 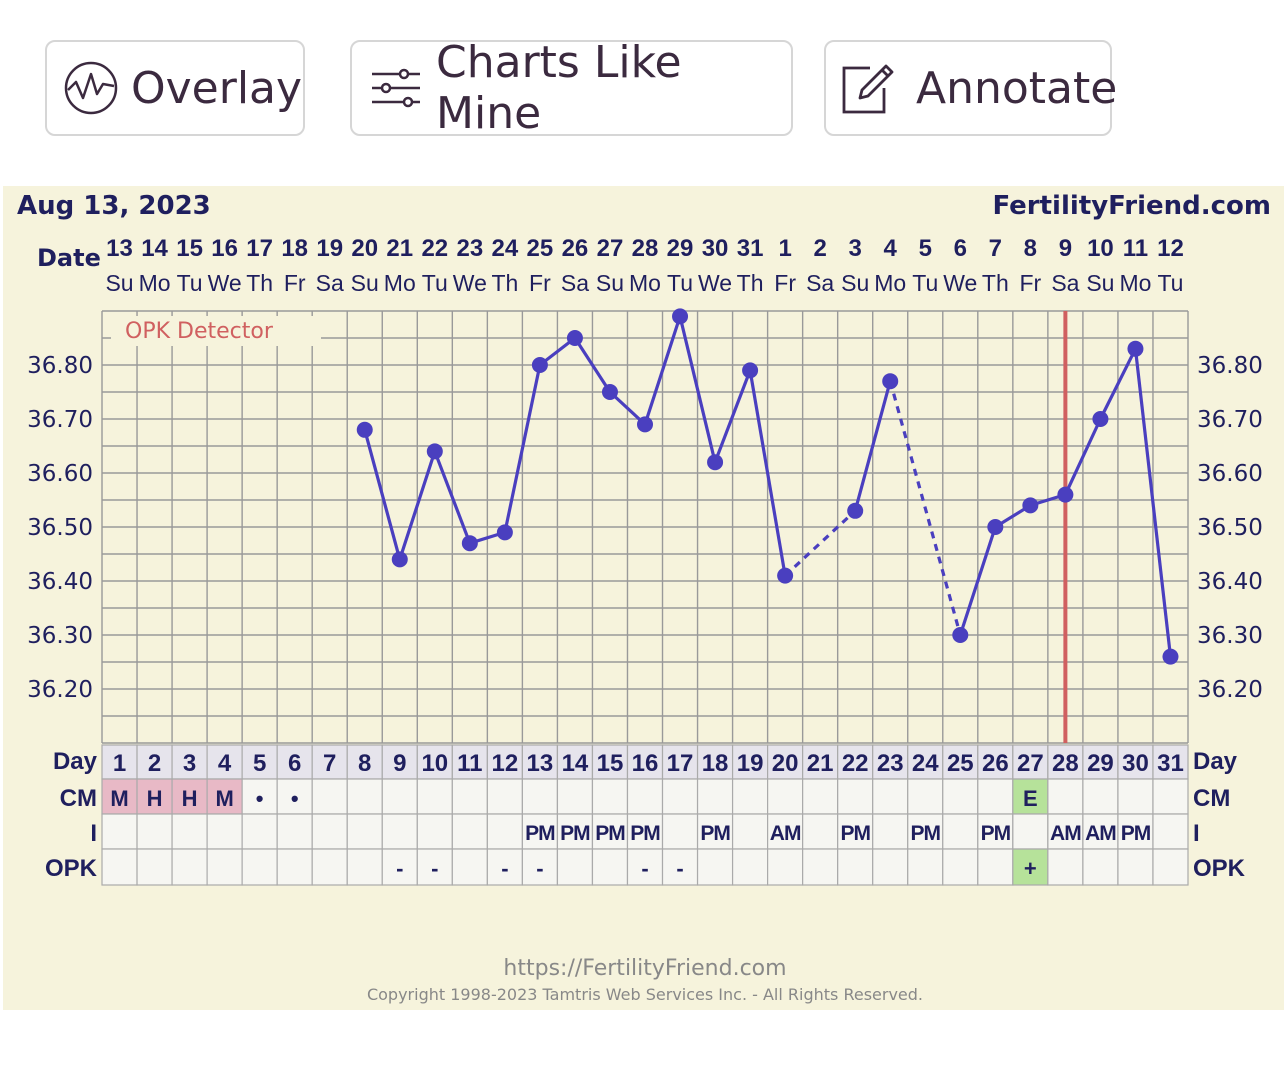 I want to click on date-label: 24, so click(x=505, y=248).